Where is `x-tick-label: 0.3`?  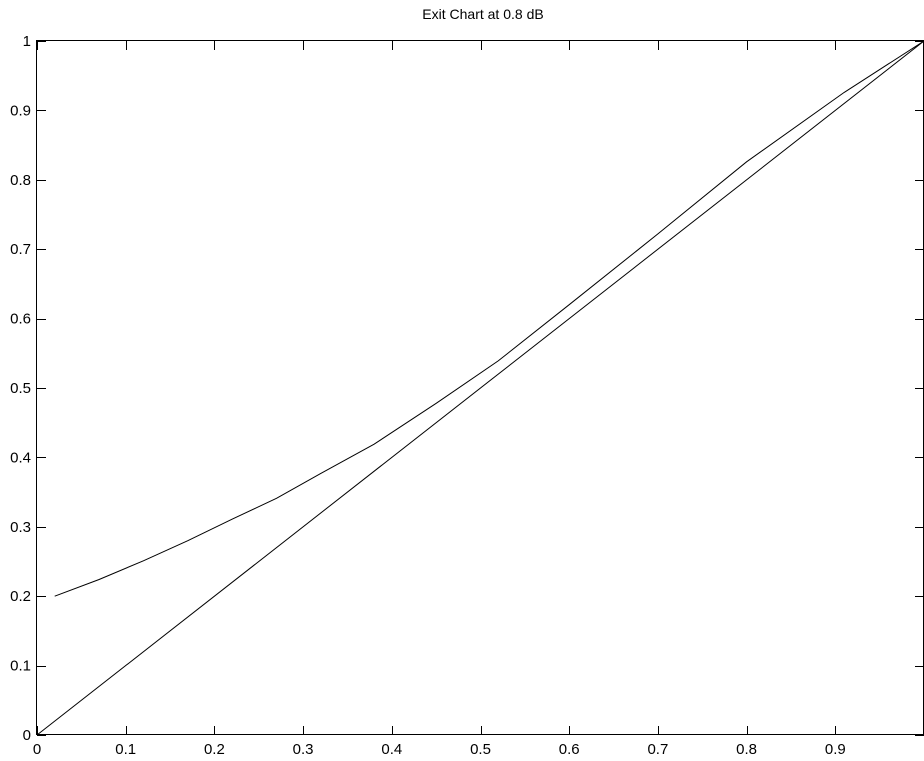
x-tick-label: 0.3 is located at coordinates (303, 749).